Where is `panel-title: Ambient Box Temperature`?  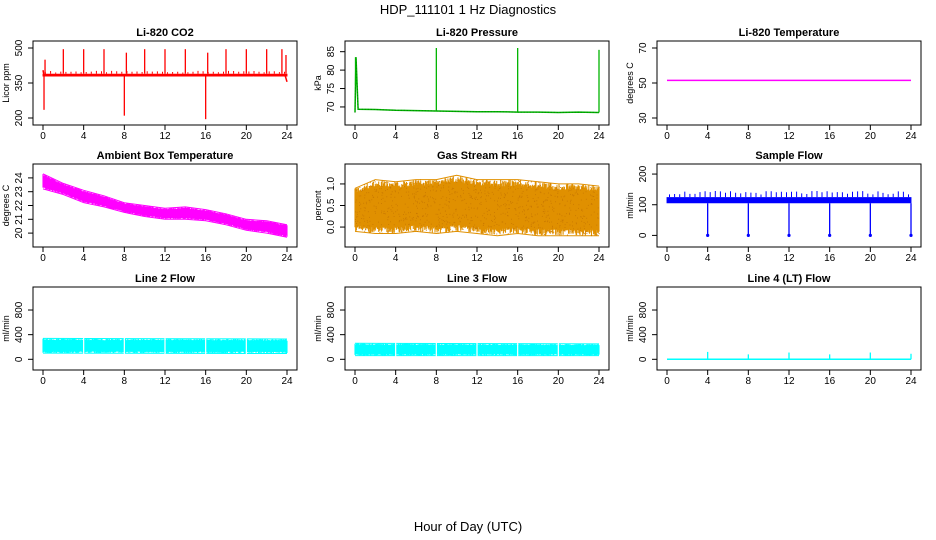 panel-title: Ambient Box Temperature is located at coordinates (165, 156).